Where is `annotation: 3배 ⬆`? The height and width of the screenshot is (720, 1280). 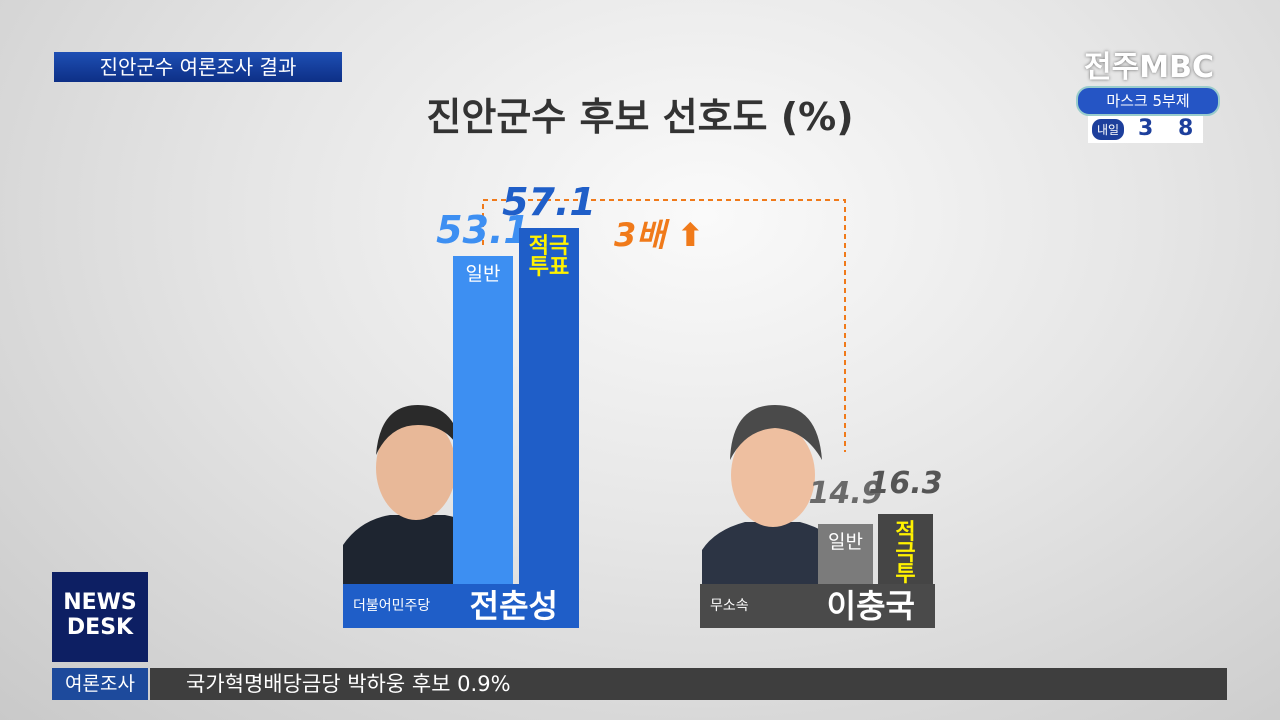 annotation: 3배 ⬆ is located at coordinates (659, 235).